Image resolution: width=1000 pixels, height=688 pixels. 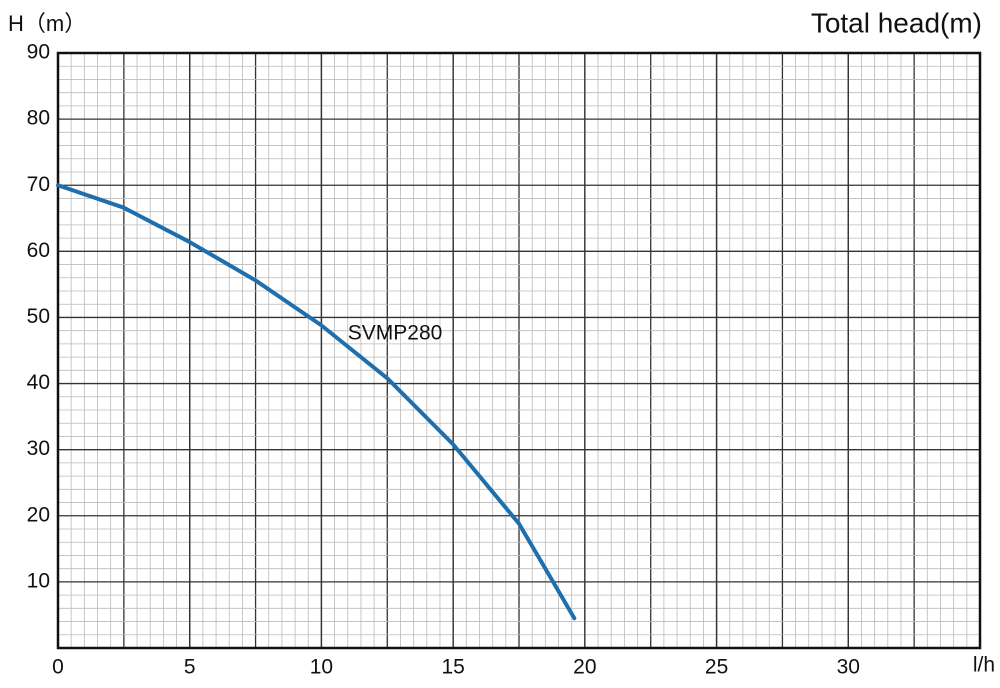 What do you see at coordinates (896, 22) in the screenshot?
I see `chart-title: Total head(m)` at bounding box center [896, 22].